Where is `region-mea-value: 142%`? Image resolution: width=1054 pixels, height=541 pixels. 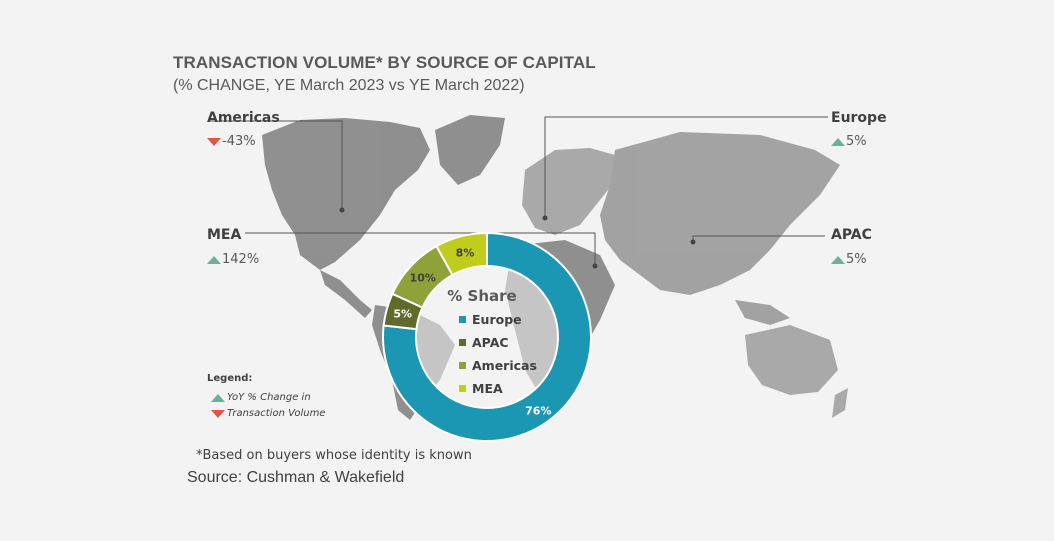 region-mea-value: 142% is located at coordinates (241, 259).